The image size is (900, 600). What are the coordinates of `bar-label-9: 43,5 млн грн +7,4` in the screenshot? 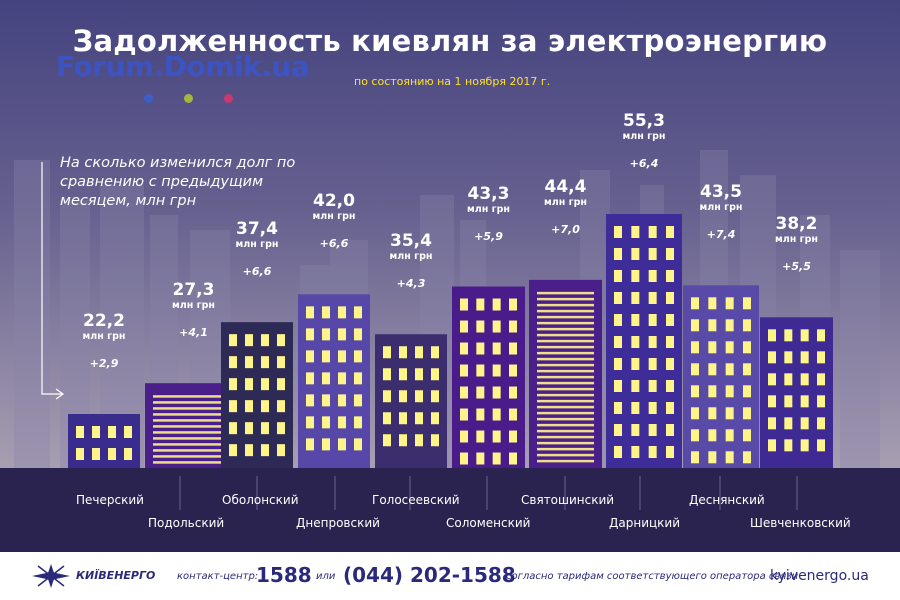 It's located at (721, 212).